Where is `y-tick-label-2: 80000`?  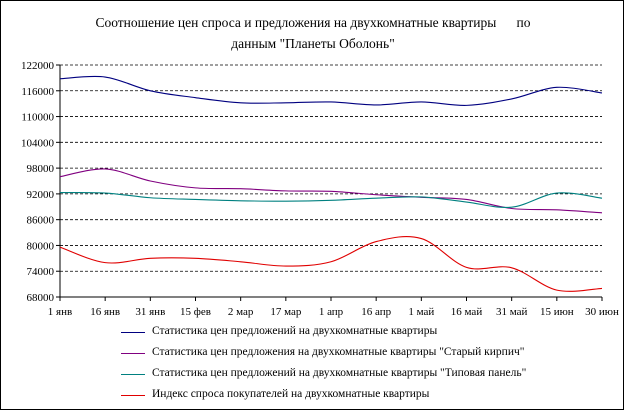
y-tick-label-2: 80000 is located at coordinates (41, 246).